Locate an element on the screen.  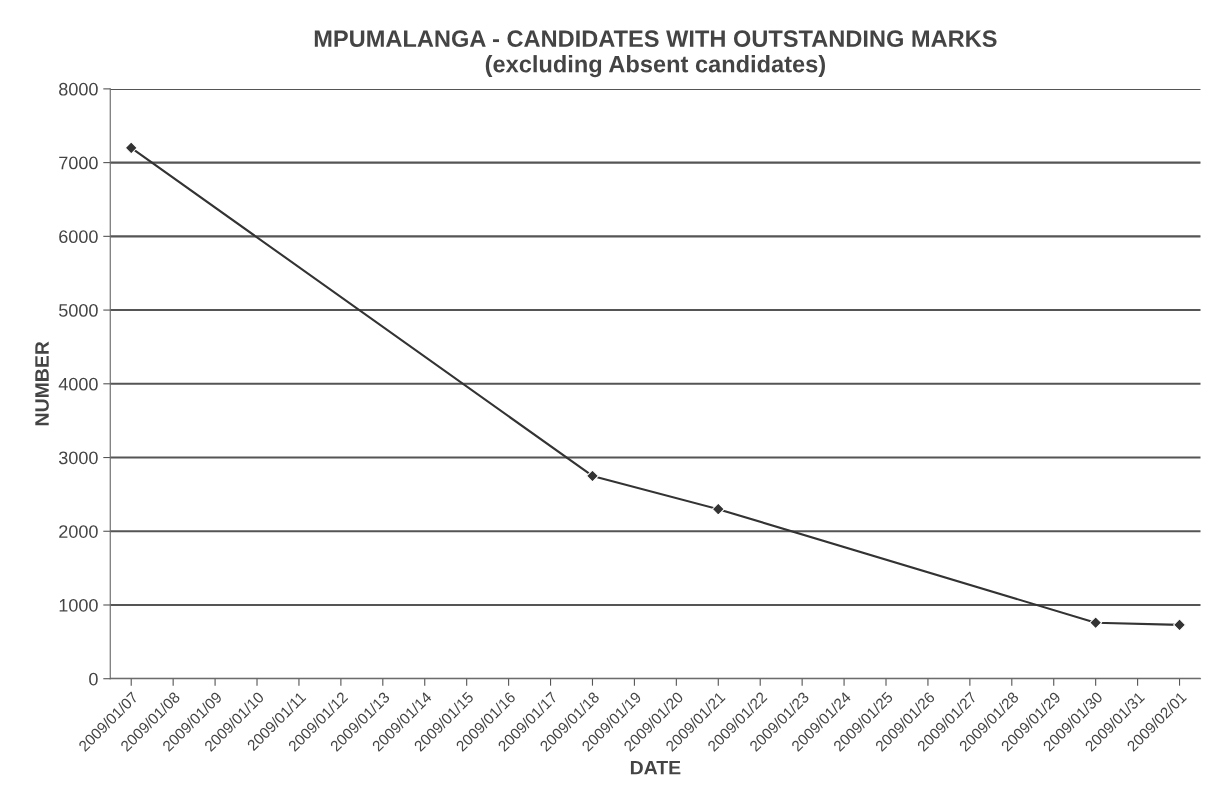
chart-title: MPUMALANGA - CANDIDATES WITH OUTSTANDING MARKS (excluding Absent candidates) is located at coordinates (655, 54).